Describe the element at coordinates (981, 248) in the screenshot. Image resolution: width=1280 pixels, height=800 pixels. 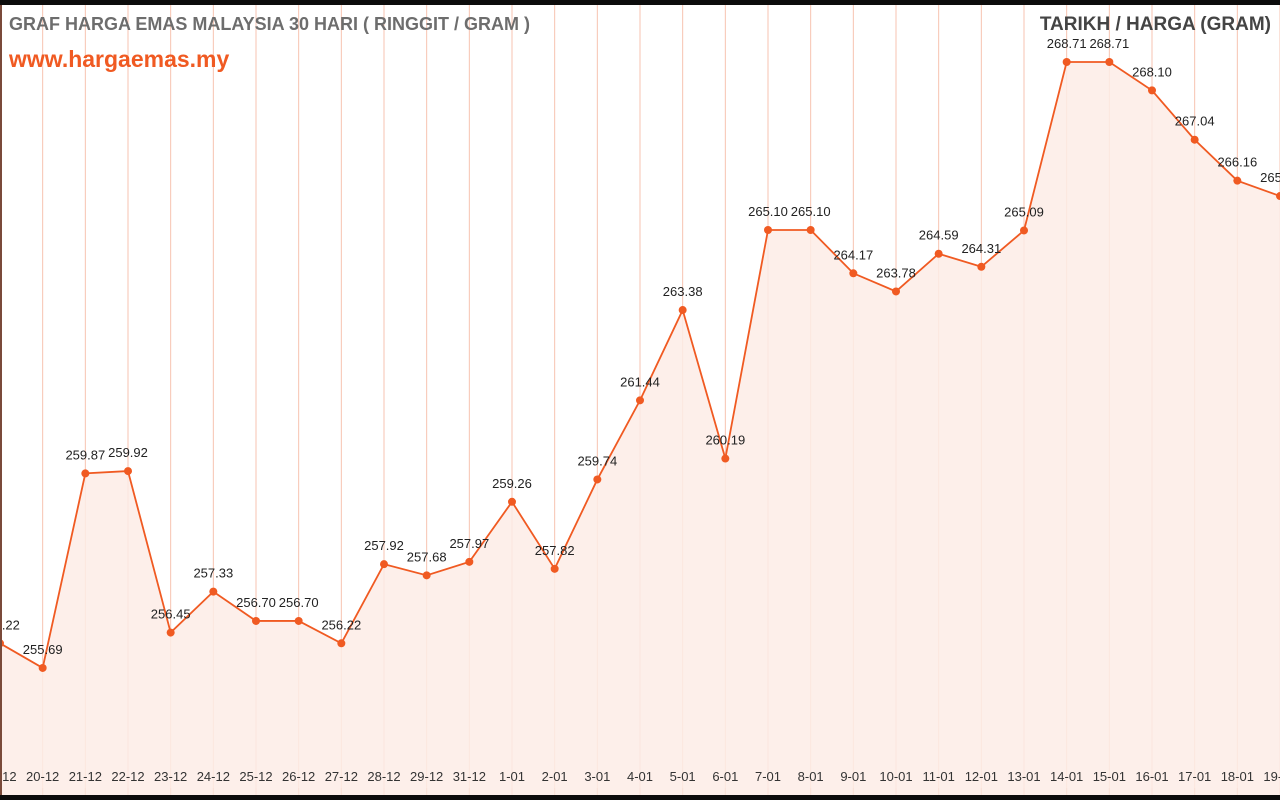
I see `data-label: 264.31` at that location.